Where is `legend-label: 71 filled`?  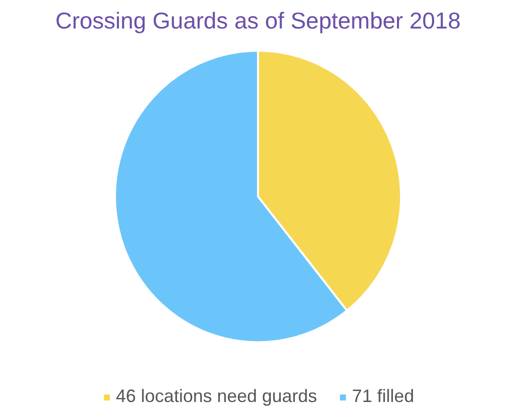 legend-label: 71 filled is located at coordinates (383, 396).